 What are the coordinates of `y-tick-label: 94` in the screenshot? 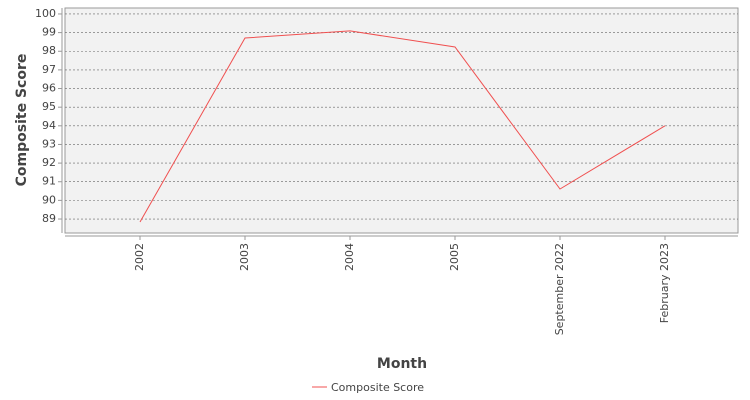 It's located at (49, 125).